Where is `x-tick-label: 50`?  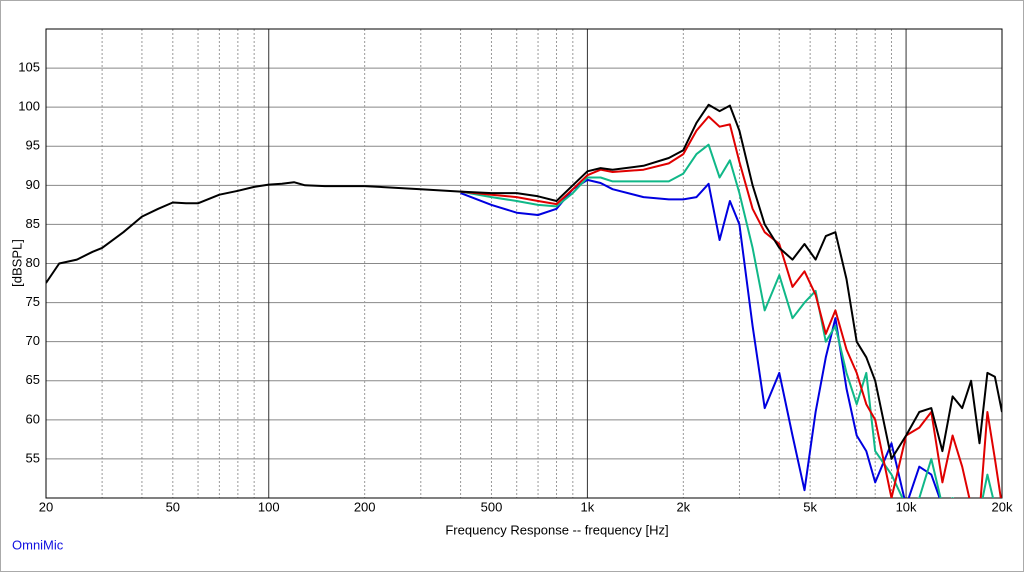
x-tick-label: 50 is located at coordinates (173, 506).